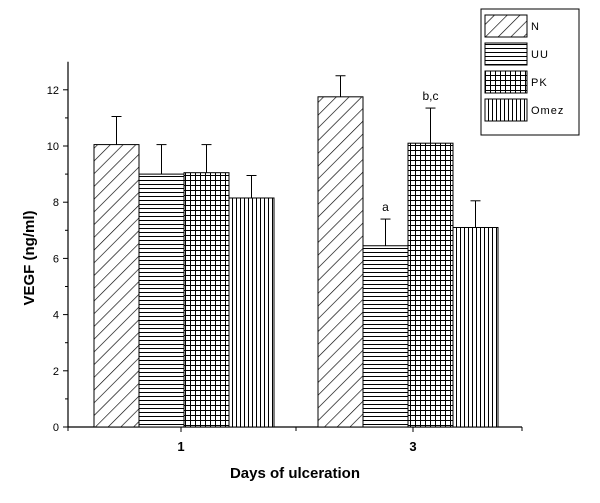 The image size is (600, 503). Describe the element at coordinates (506, 54) in the screenshot. I see `legend-swatch-uu` at that location.